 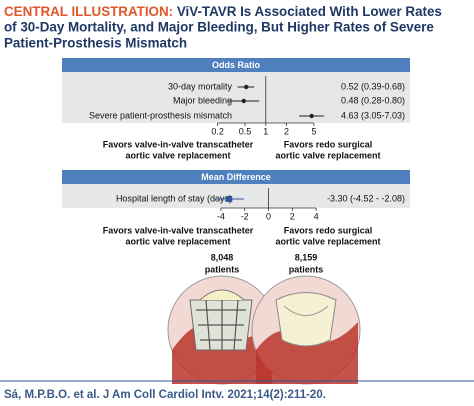 What do you see at coordinates (88, 11) in the screenshot?
I see `header-label: CENTRAL ILLUSTRATION:` at bounding box center [88, 11].